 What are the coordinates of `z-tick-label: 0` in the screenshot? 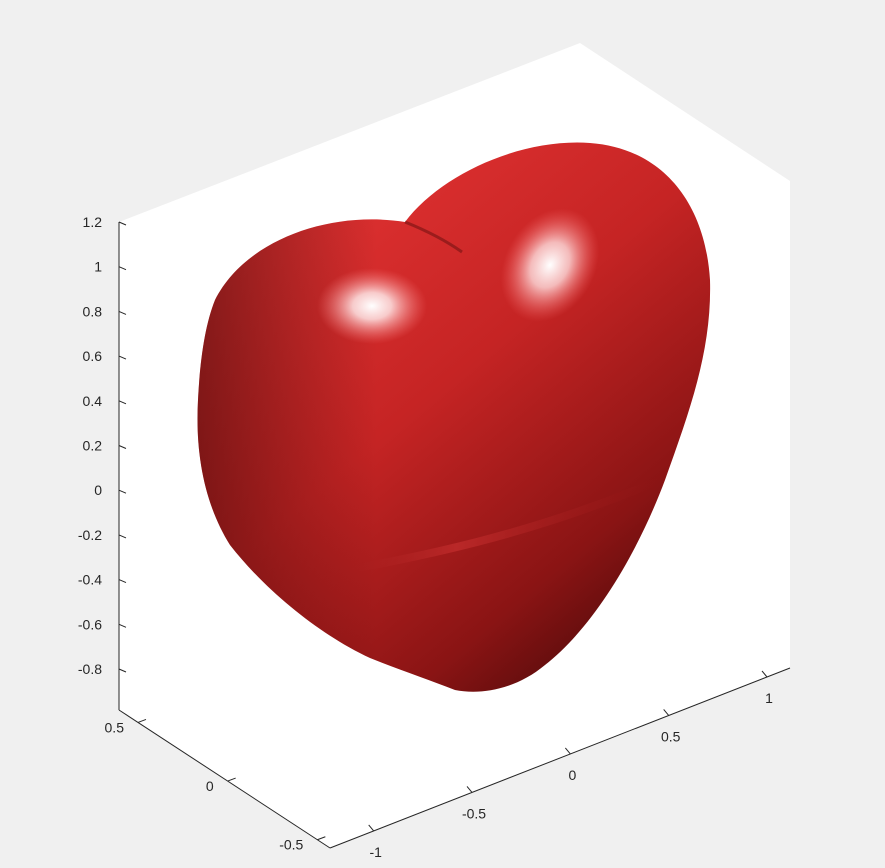 It's located at (98, 490).